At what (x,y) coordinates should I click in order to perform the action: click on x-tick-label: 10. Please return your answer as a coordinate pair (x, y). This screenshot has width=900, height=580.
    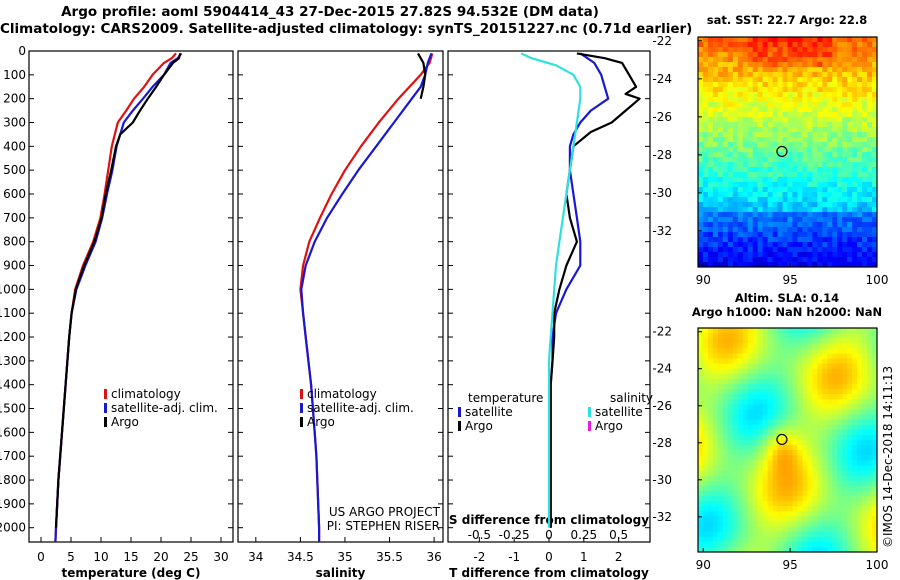
    Looking at the image, I should click on (100, 557).